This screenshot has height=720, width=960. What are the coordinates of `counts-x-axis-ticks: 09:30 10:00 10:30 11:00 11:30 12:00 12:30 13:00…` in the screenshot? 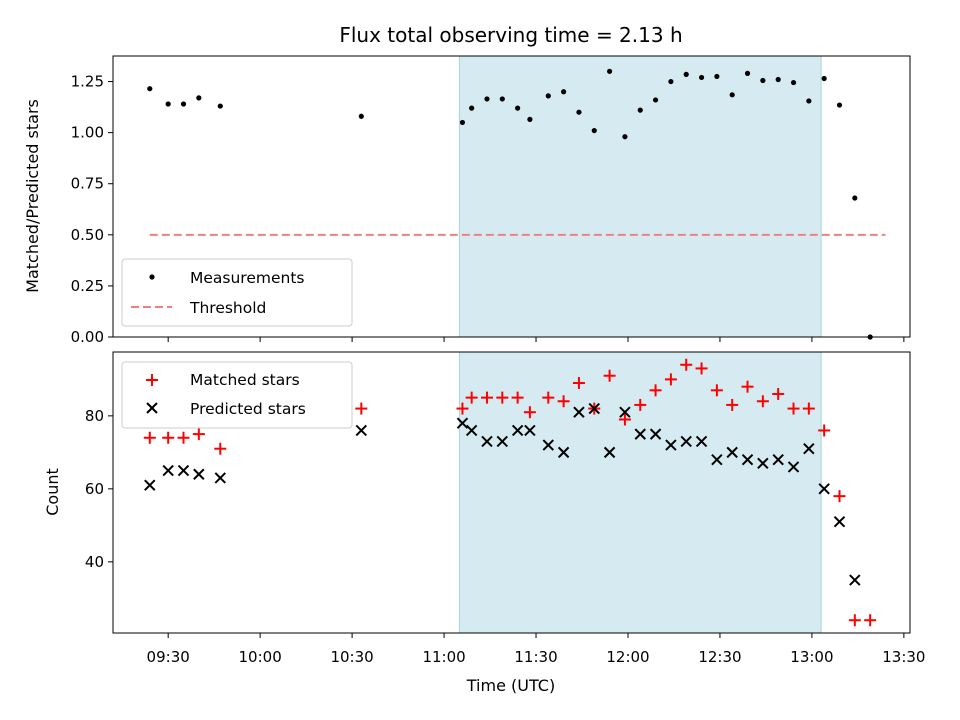 It's located at (536, 649).